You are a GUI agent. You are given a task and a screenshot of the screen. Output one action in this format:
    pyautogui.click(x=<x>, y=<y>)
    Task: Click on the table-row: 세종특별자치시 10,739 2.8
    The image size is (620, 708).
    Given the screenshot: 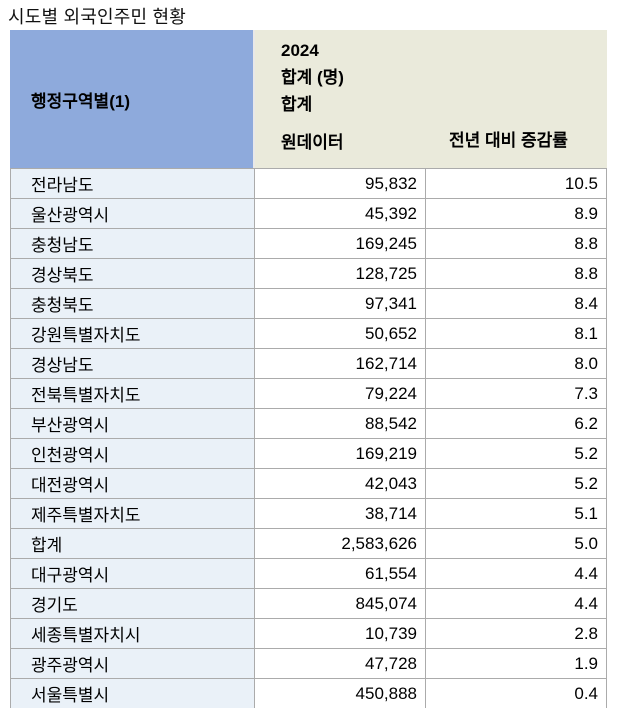 What is the action you would take?
    pyautogui.click(x=308, y=634)
    